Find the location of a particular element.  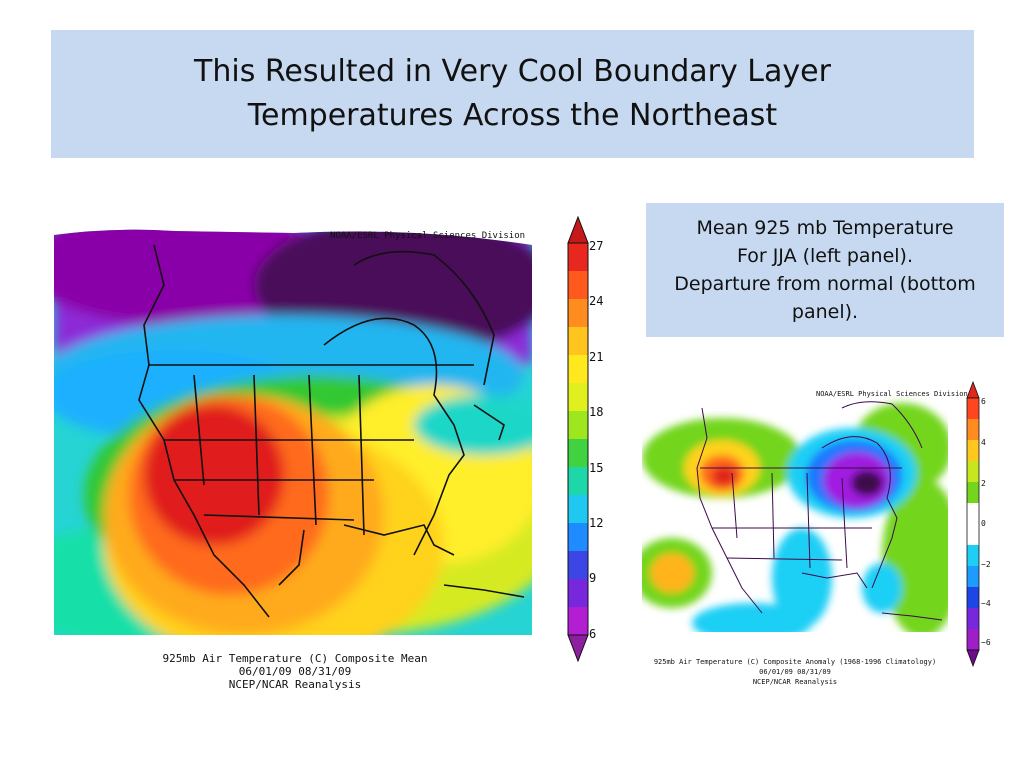

mean-temperature-colorbar-scale is located at coordinates (578, 439).